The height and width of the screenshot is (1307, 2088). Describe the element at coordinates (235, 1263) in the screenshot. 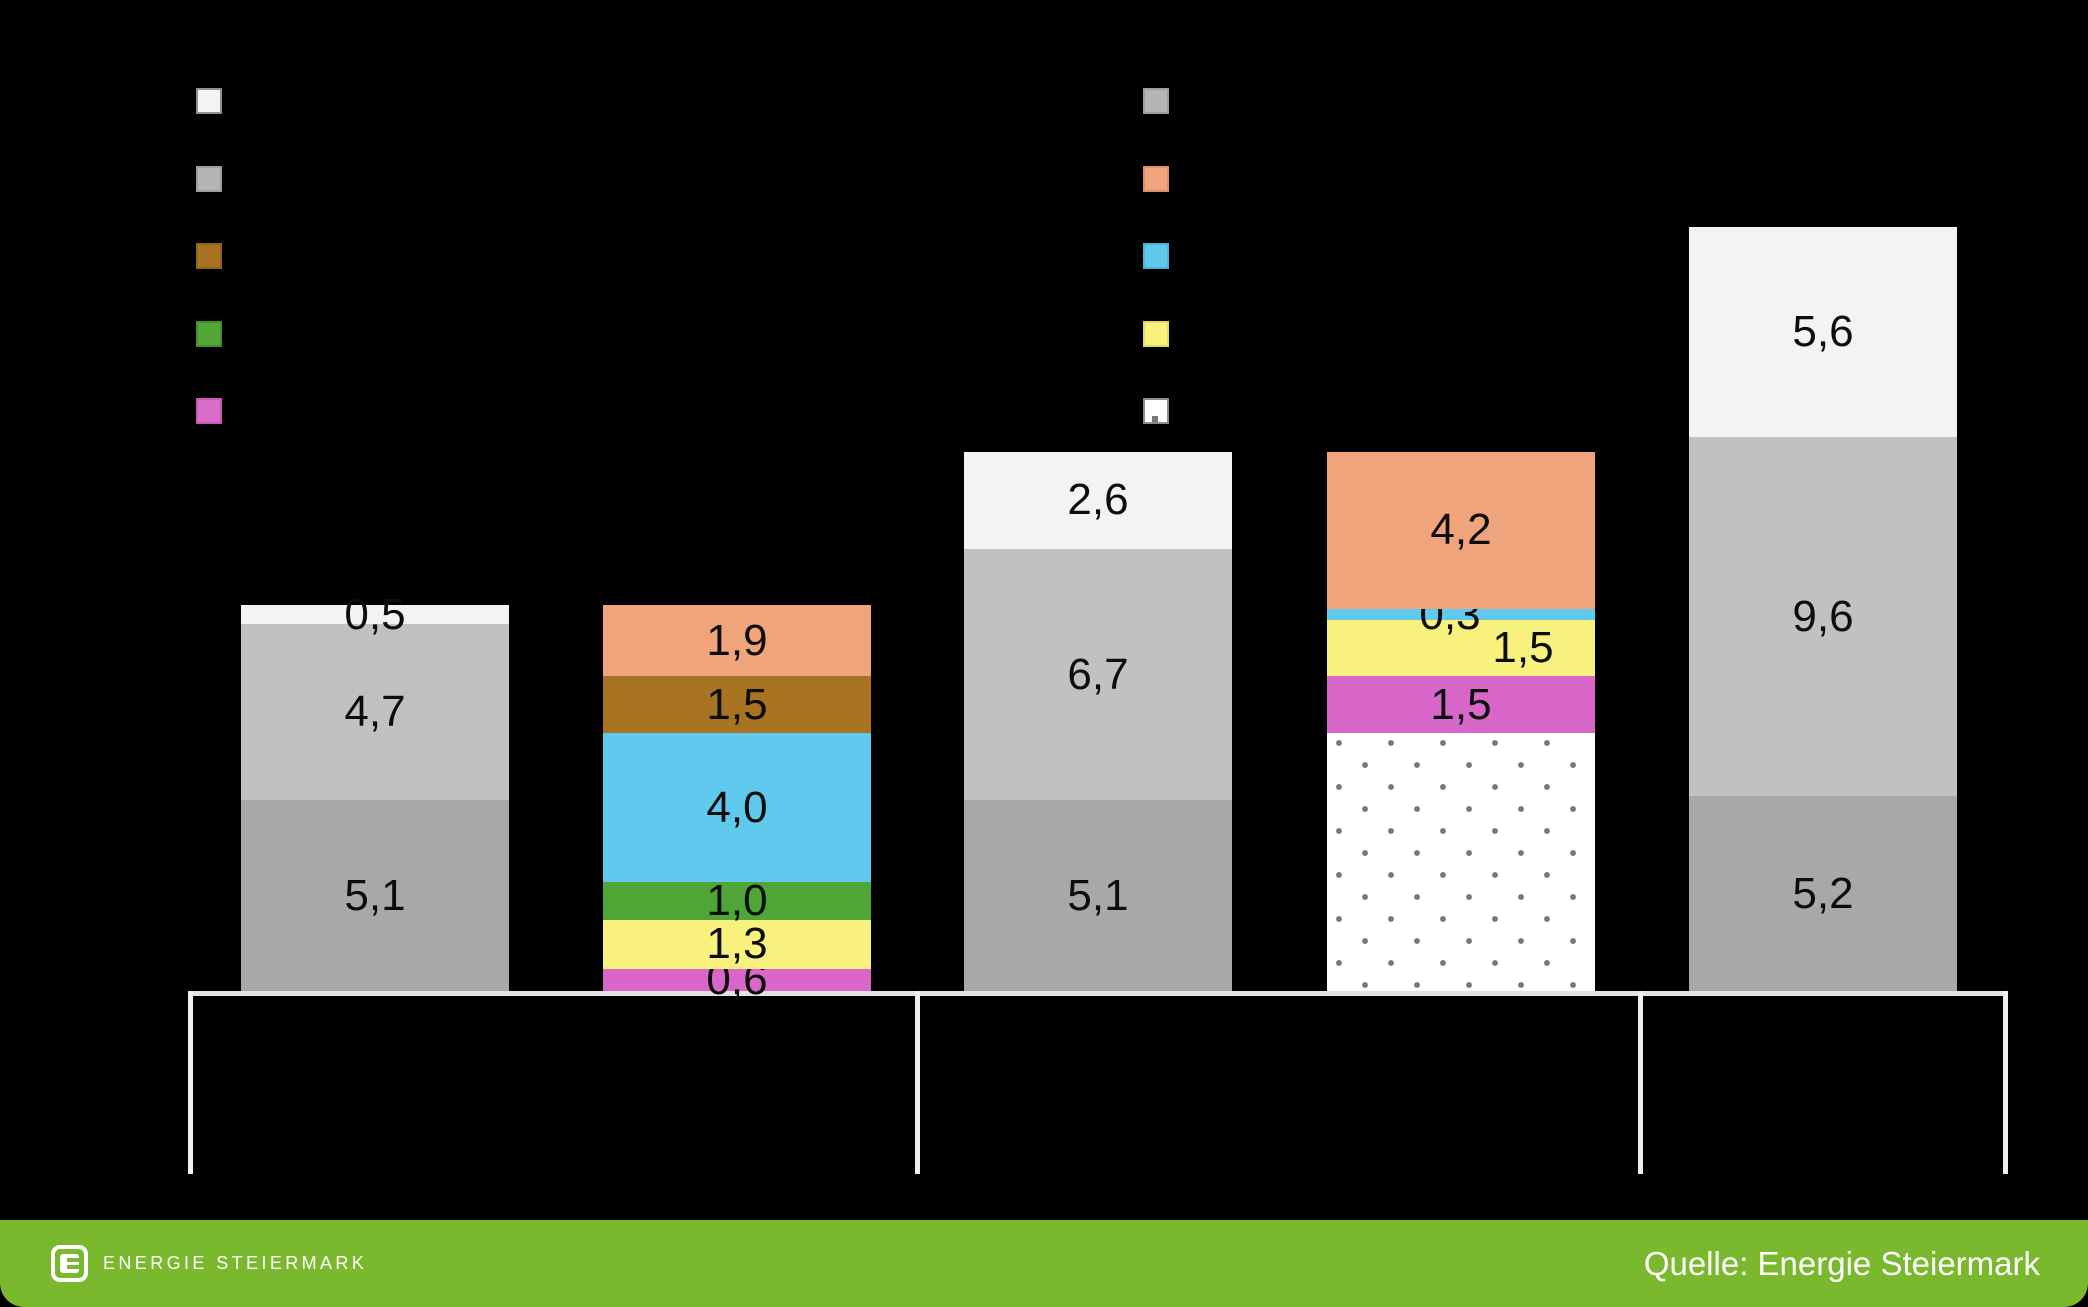

I see `brand-text: ENERGIE STEIERMARK` at that location.